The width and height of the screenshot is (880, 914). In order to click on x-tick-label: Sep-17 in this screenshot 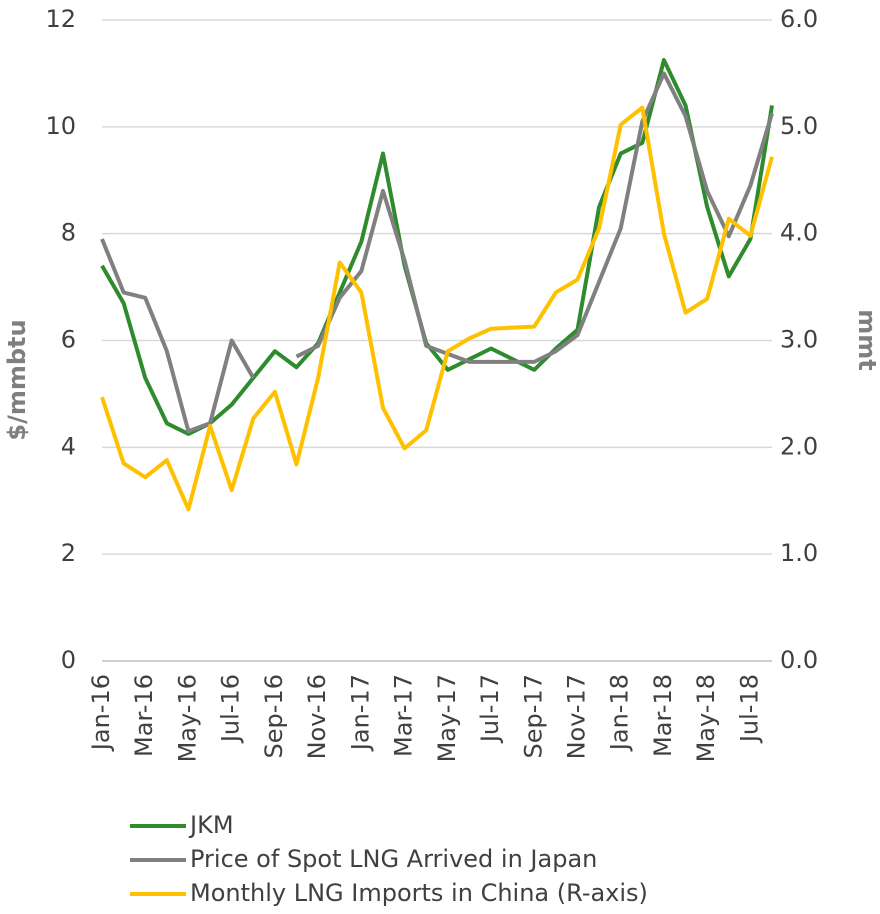, I will do `click(533, 716)`.